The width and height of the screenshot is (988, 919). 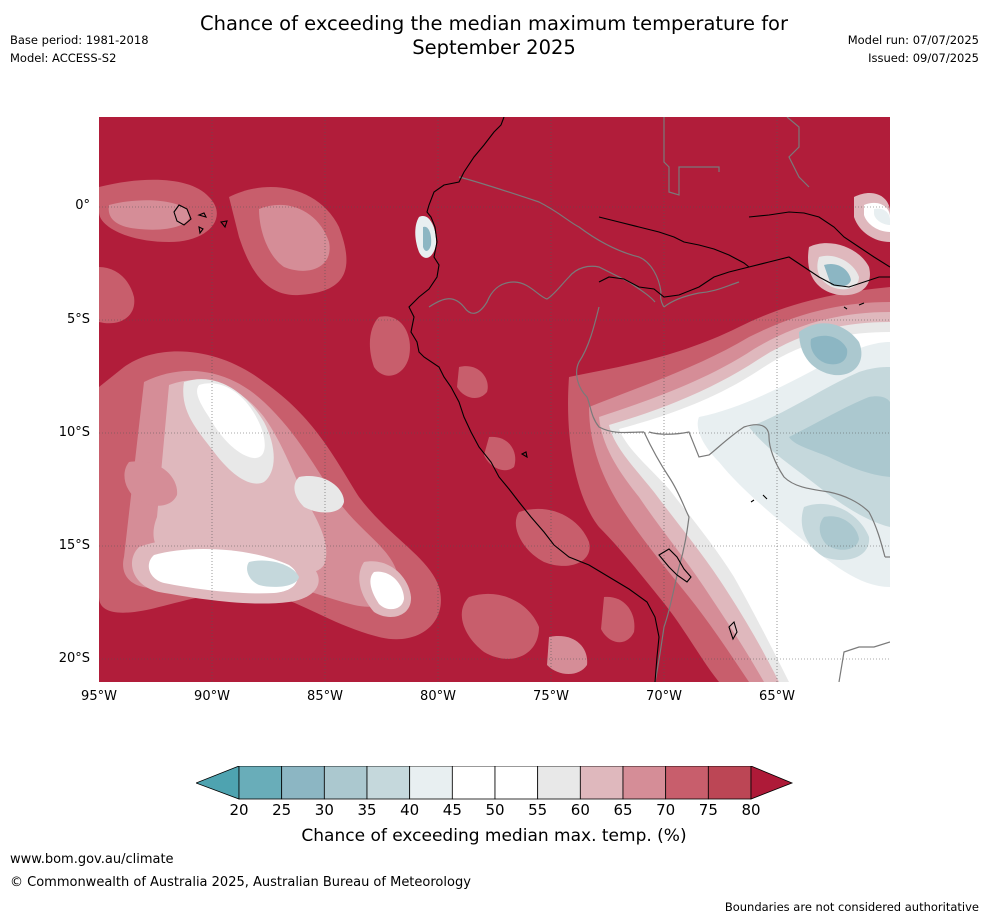 What do you see at coordinates (92, 859) in the screenshot?
I see `bom-url: www.bom.gov.au/climate` at bounding box center [92, 859].